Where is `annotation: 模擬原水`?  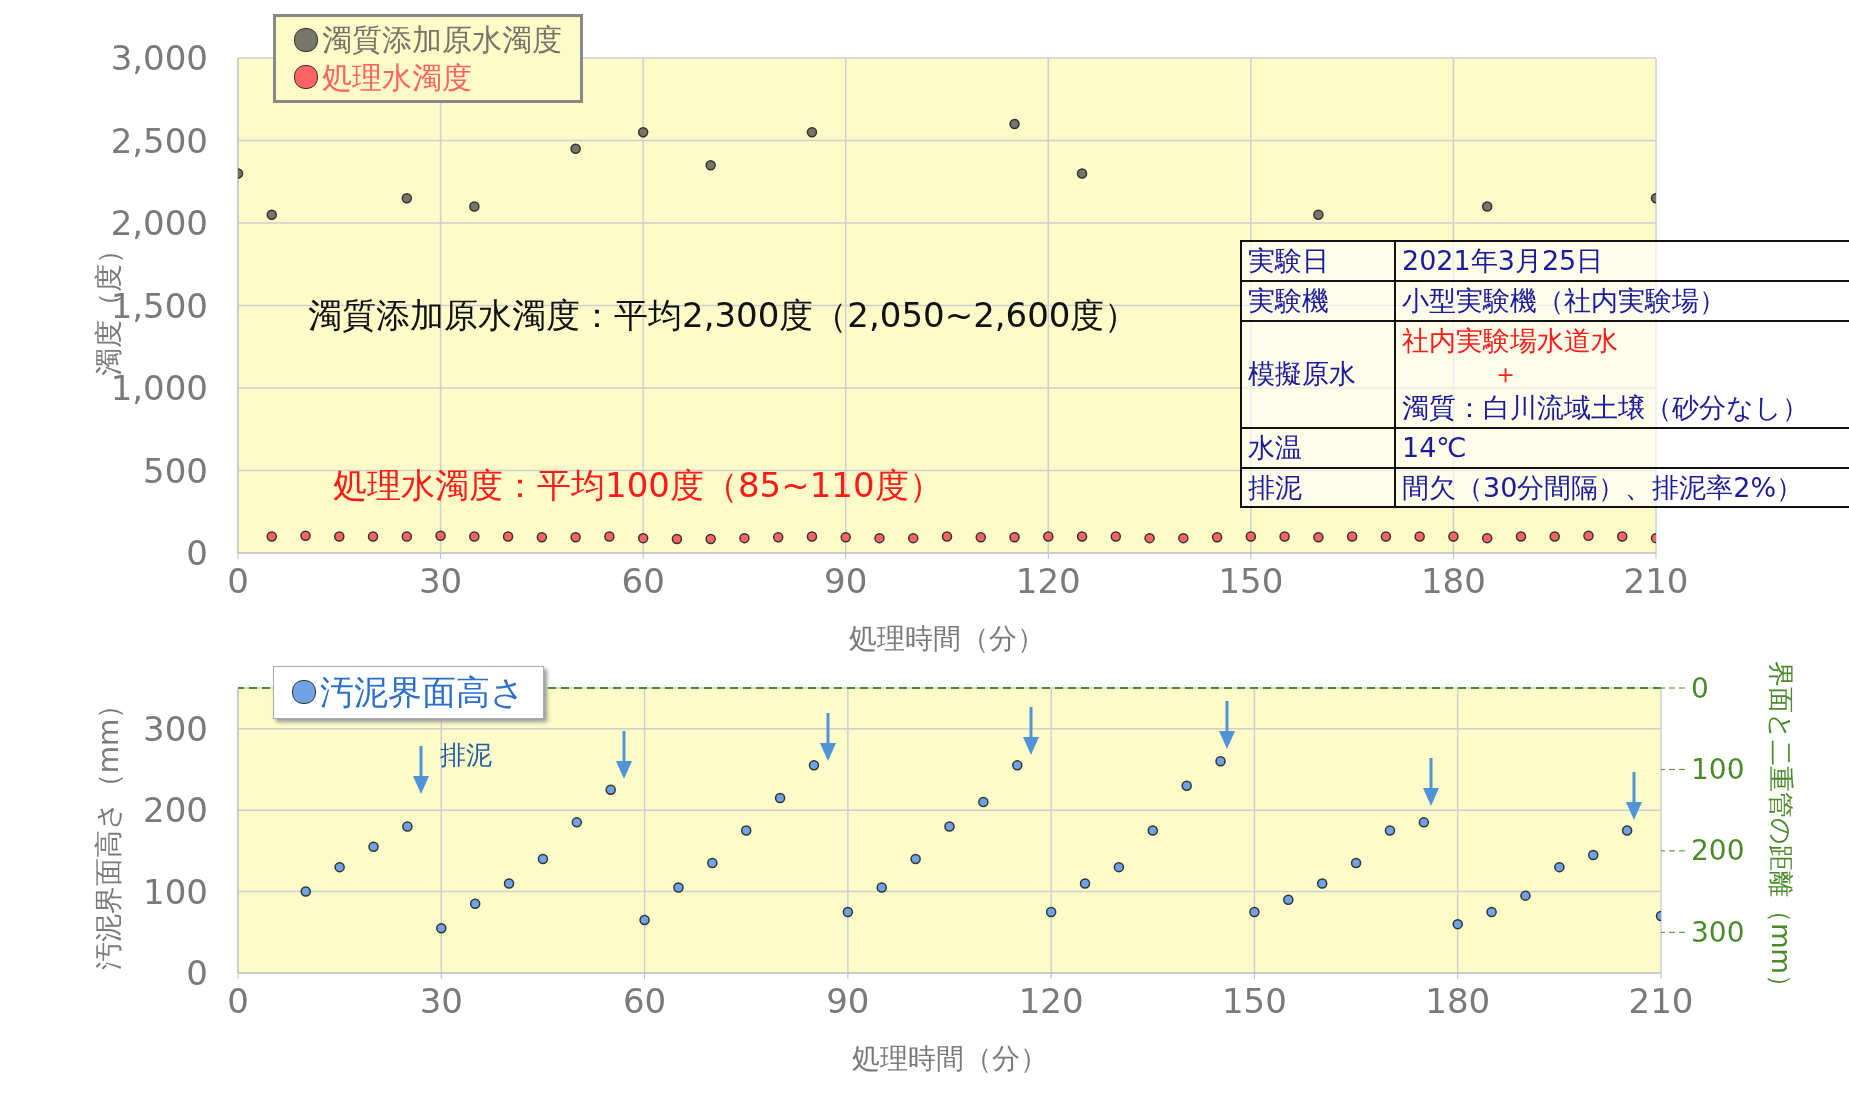 annotation: 模擬原水 is located at coordinates (1318, 374).